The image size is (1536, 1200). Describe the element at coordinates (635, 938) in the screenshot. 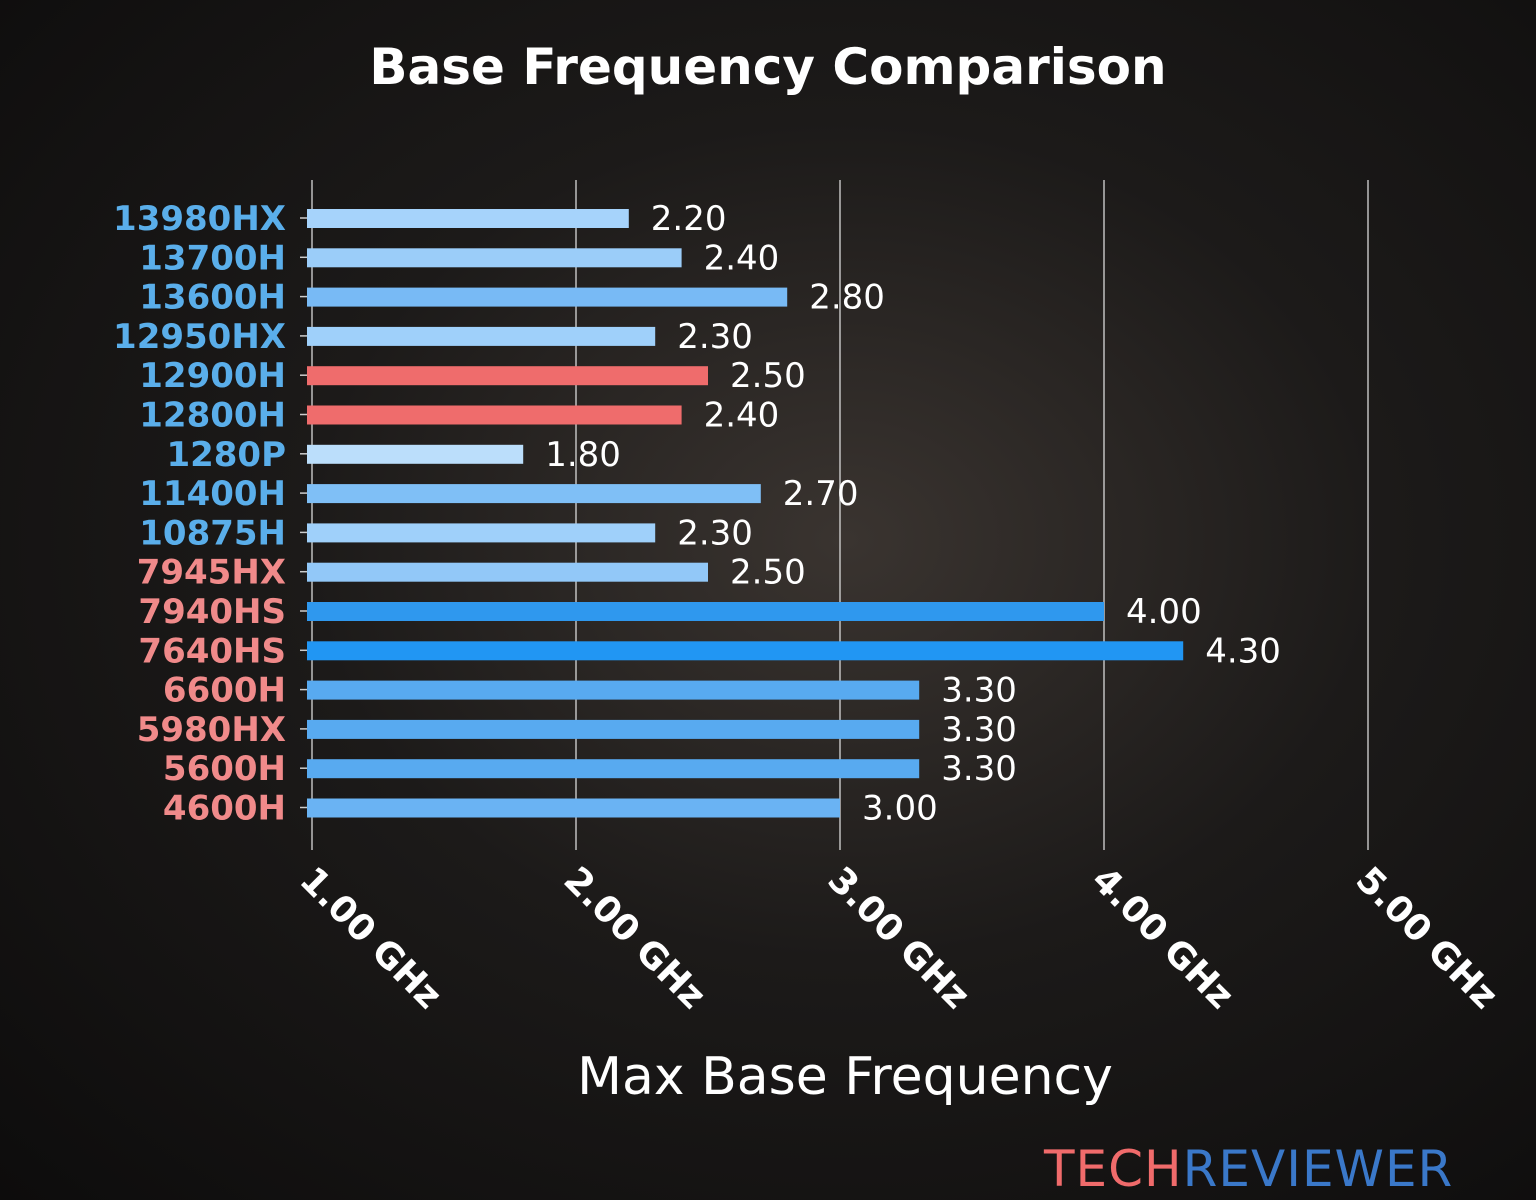

I see `x-tick-label: 2.00 GHz` at that location.